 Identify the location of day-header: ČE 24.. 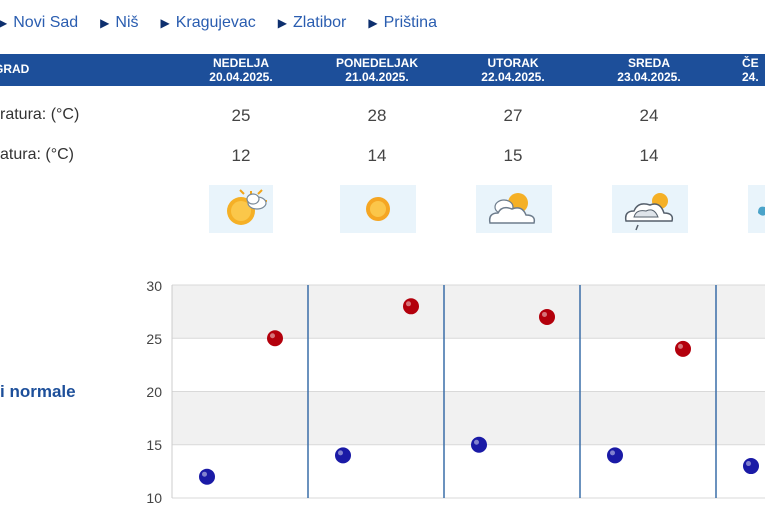
(753, 70).